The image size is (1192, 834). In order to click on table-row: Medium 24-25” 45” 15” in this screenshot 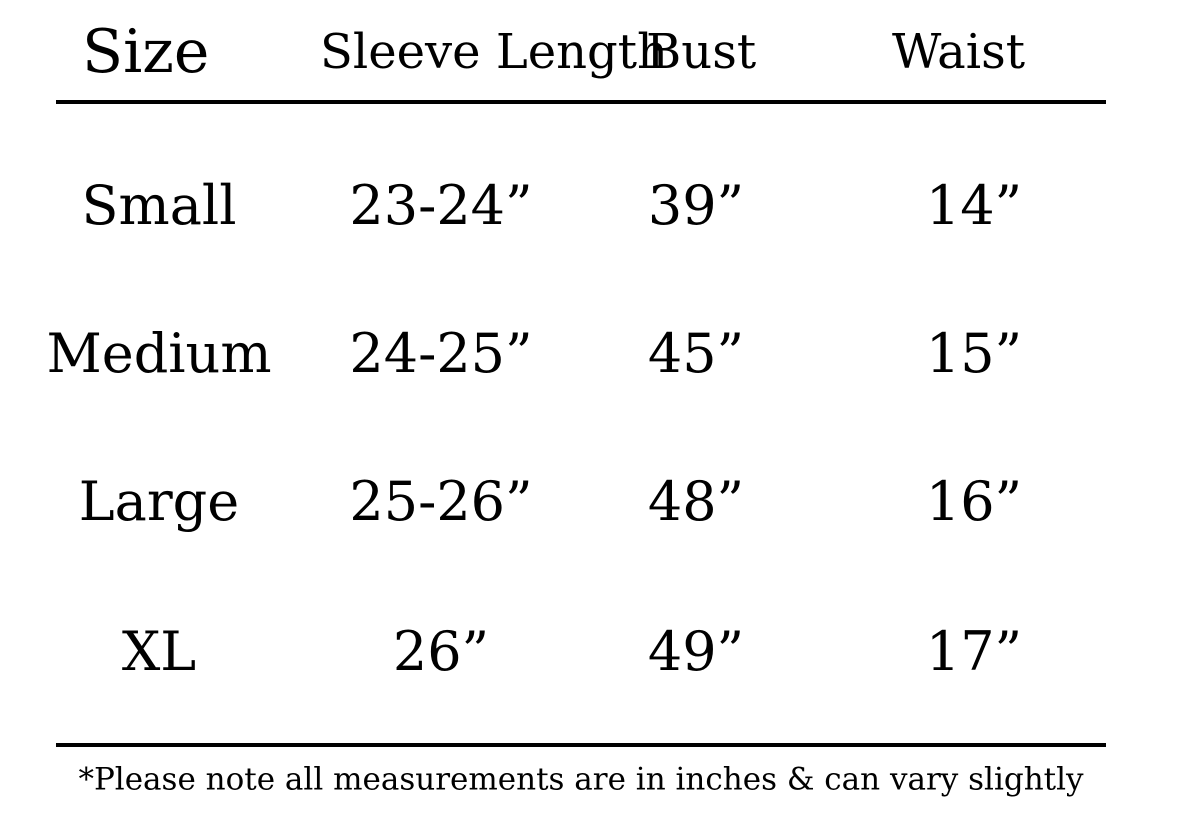, I will do `click(596, 354)`.